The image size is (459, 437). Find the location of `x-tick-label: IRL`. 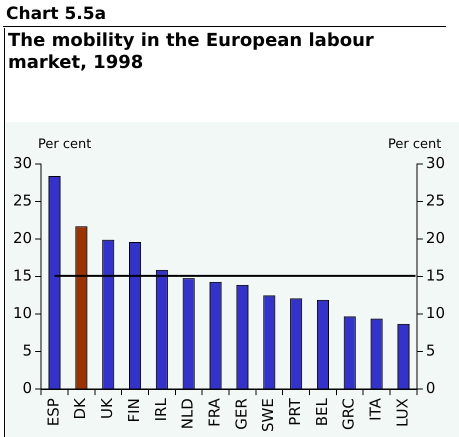

x-tick-label: IRL is located at coordinates (161, 410).